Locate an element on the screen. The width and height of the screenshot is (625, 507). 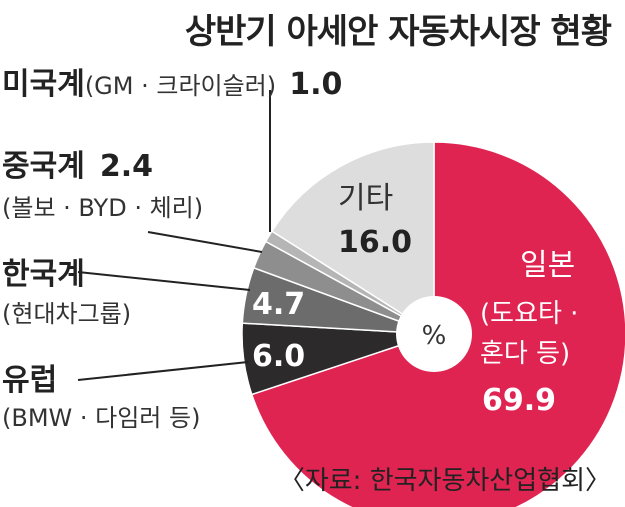
china-detail: (볼보 · BYD · 체리) is located at coordinates (103, 208).